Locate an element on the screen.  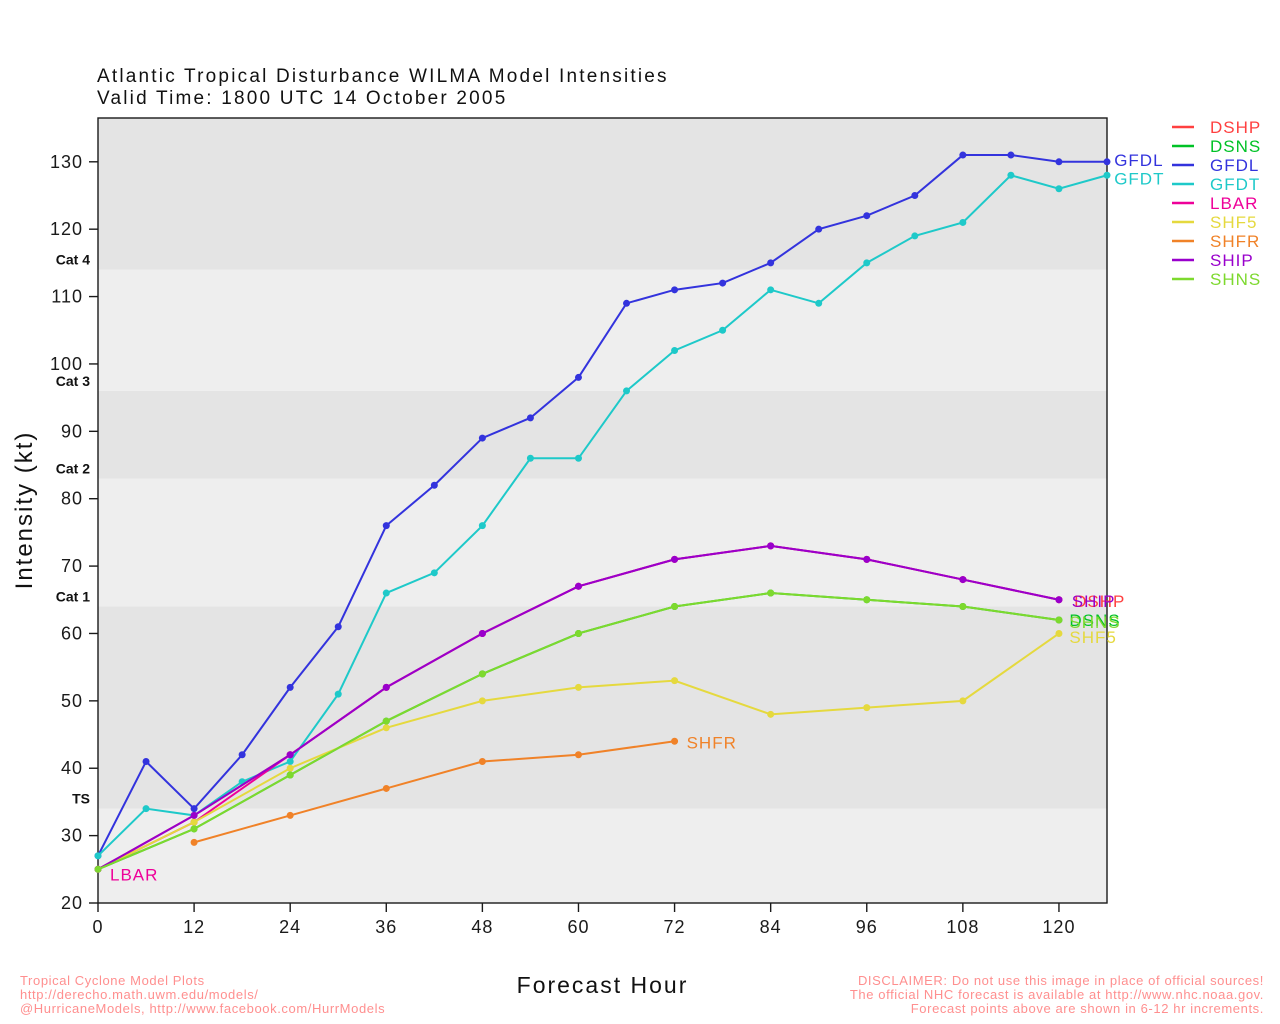
legend-label-ship: SHIP is located at coordinates (1232, 260).